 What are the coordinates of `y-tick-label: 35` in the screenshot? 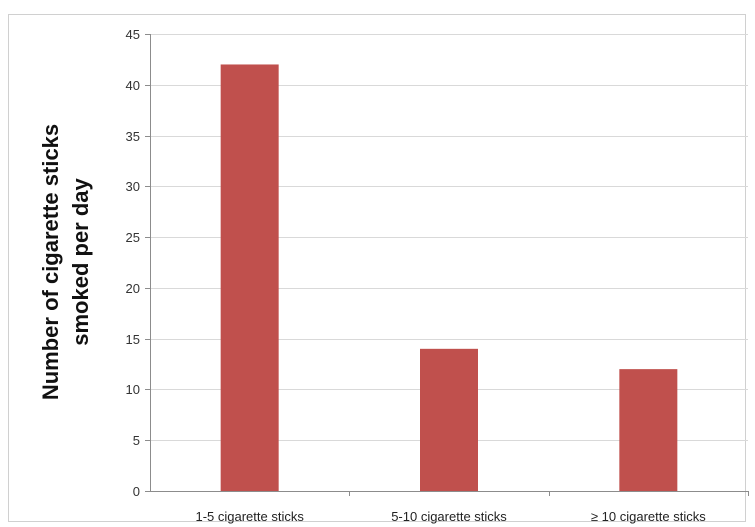 It's located at (133, 136).